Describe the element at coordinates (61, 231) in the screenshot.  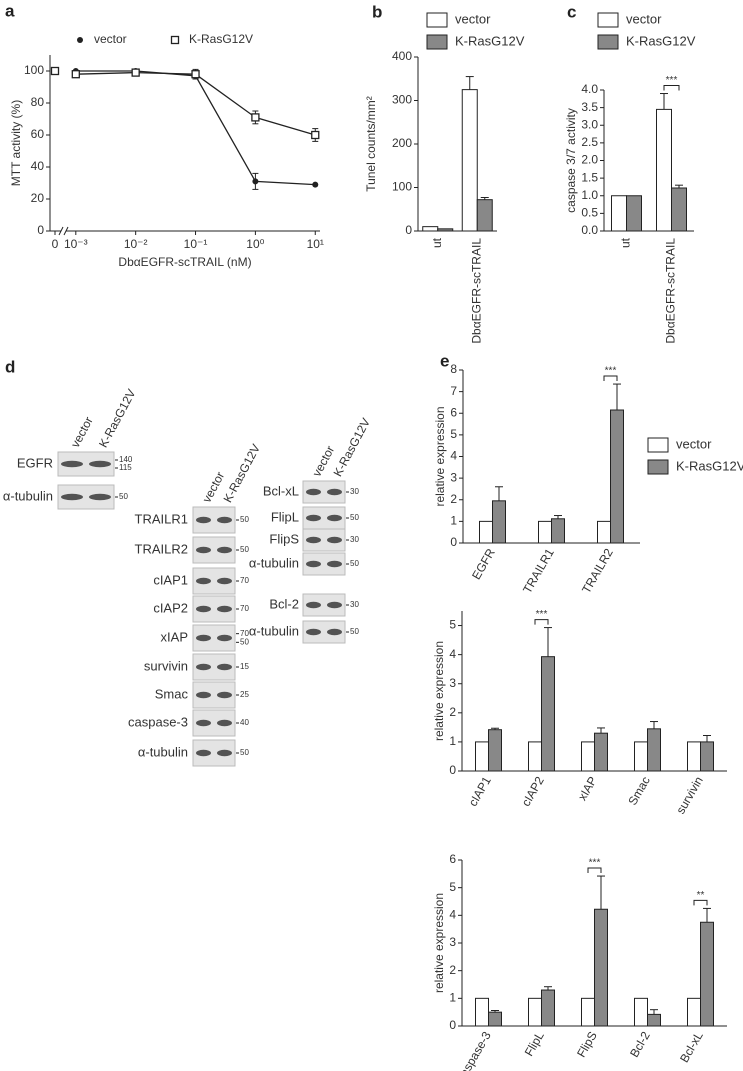
I see `axis-break` at that location.